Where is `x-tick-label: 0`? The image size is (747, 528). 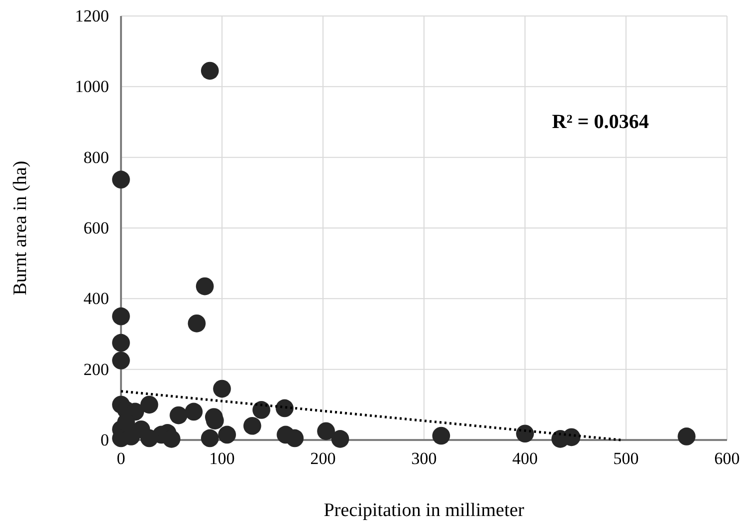 x-tick-label: 0 is located at coordinates (121, 458).